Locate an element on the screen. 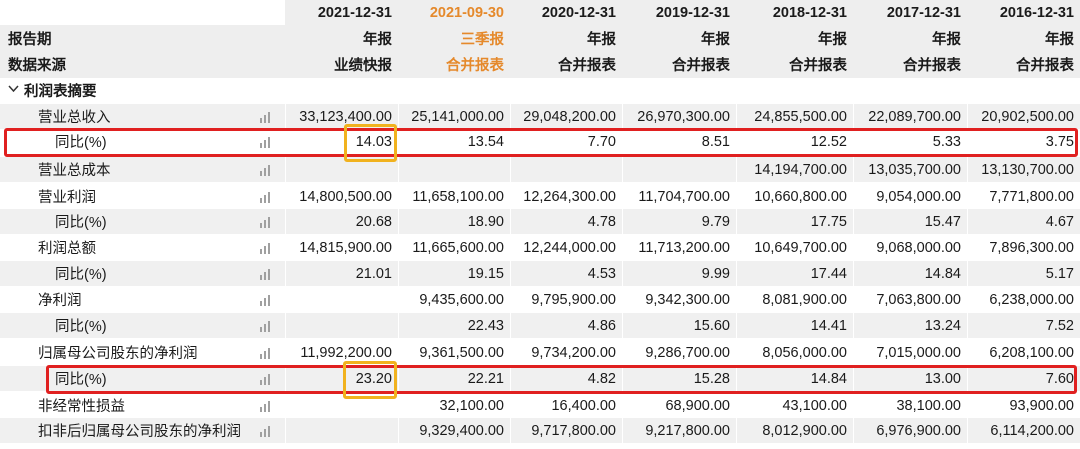 This screenshot has width=1080, height=449. table-cell: 13,130,700.00 is located at coordinates (1027, 169).